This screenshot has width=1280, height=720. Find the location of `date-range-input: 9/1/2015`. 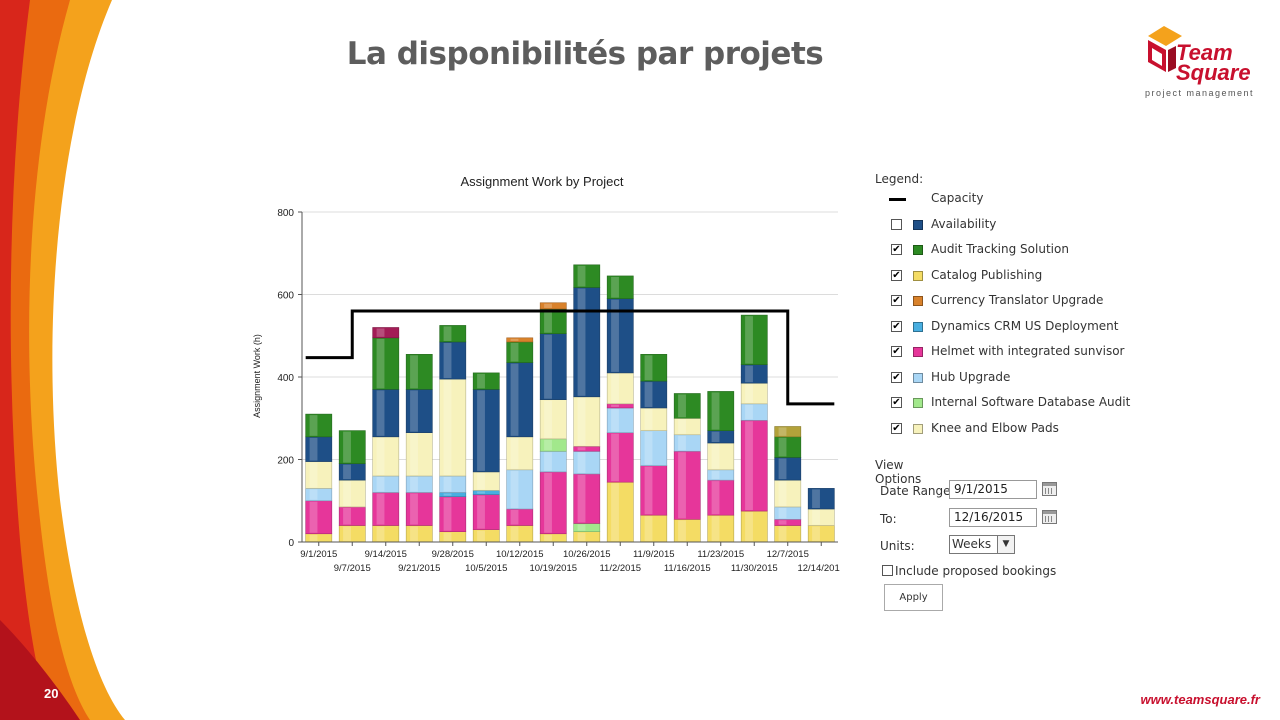

date-range-input: 9/1/2015 is located at coordinates (993, 489).